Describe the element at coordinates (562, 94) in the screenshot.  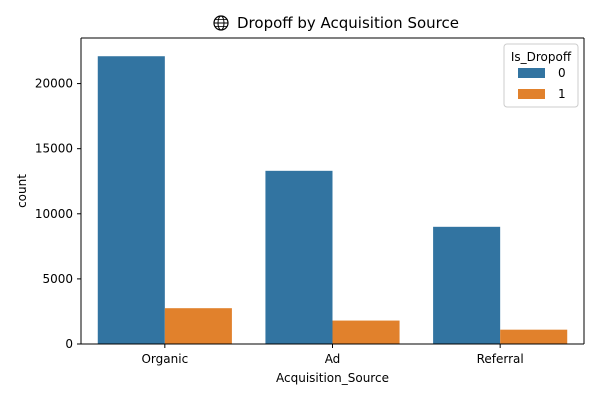
I see `legend-label-1: 1` at that location.